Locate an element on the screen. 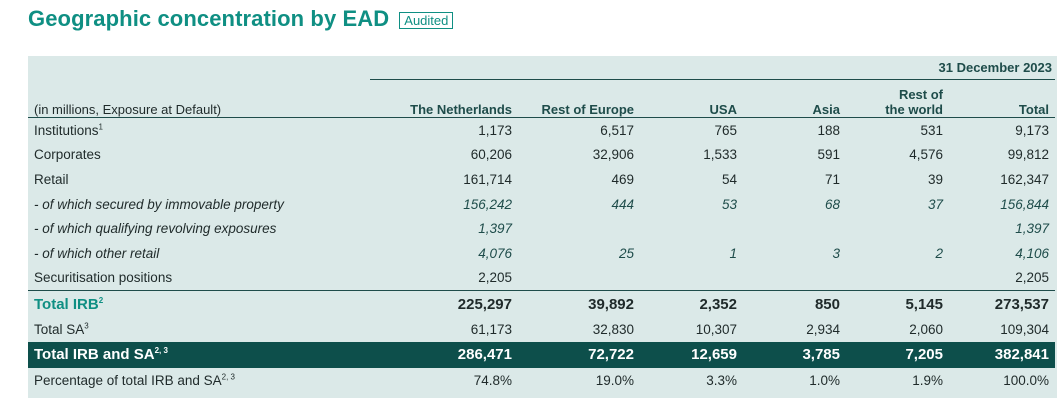  header-rest-of-europe: Rest of Europe is located at coordinates (587, 109).